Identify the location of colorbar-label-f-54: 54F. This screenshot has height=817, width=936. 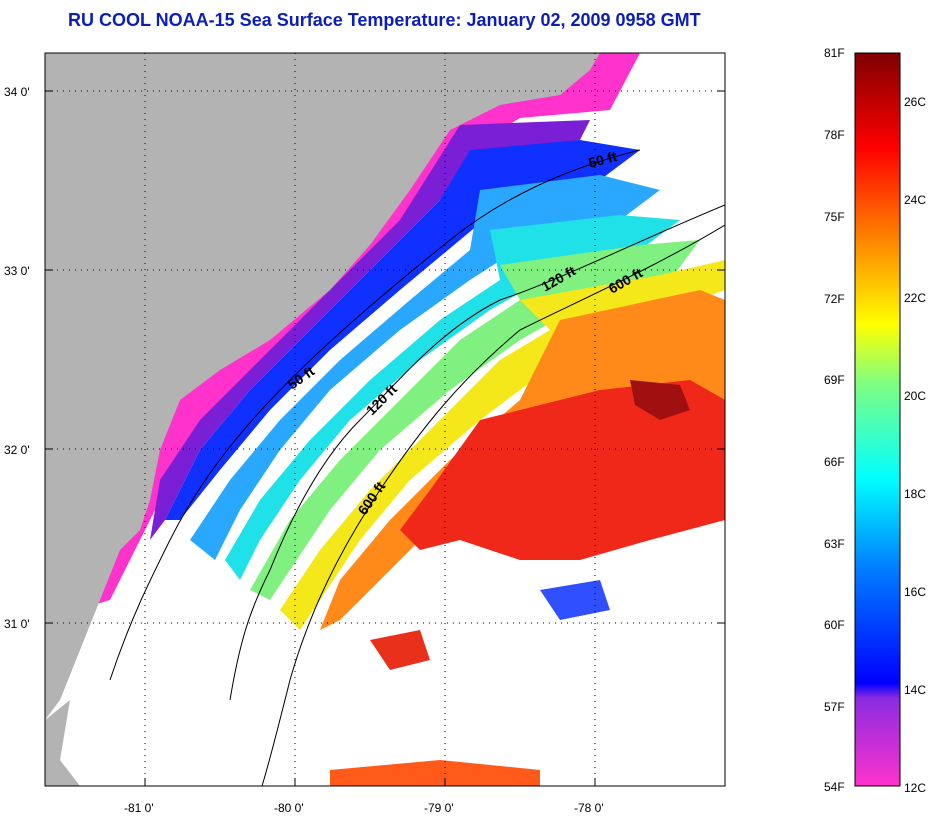
(834, 787).